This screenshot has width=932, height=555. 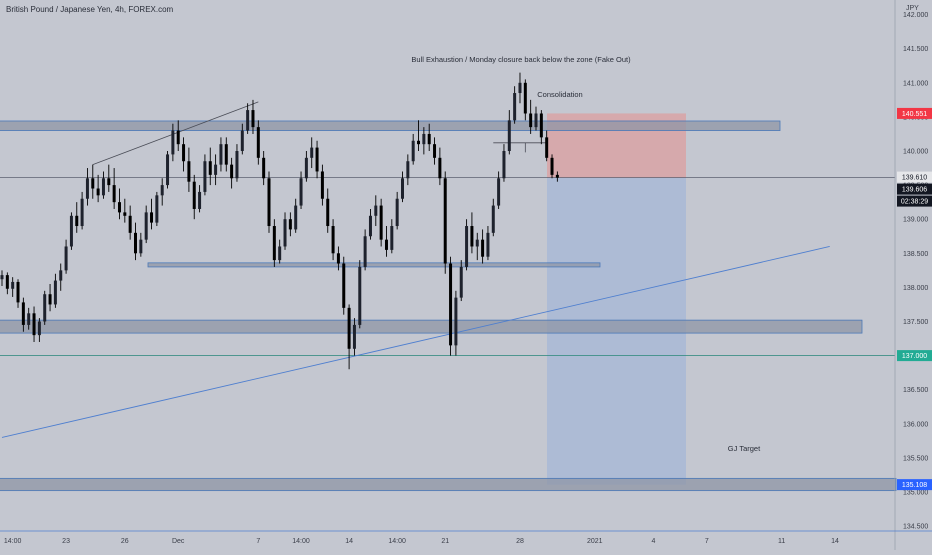 I want to click on position-areas, so click(x=616, y=299).